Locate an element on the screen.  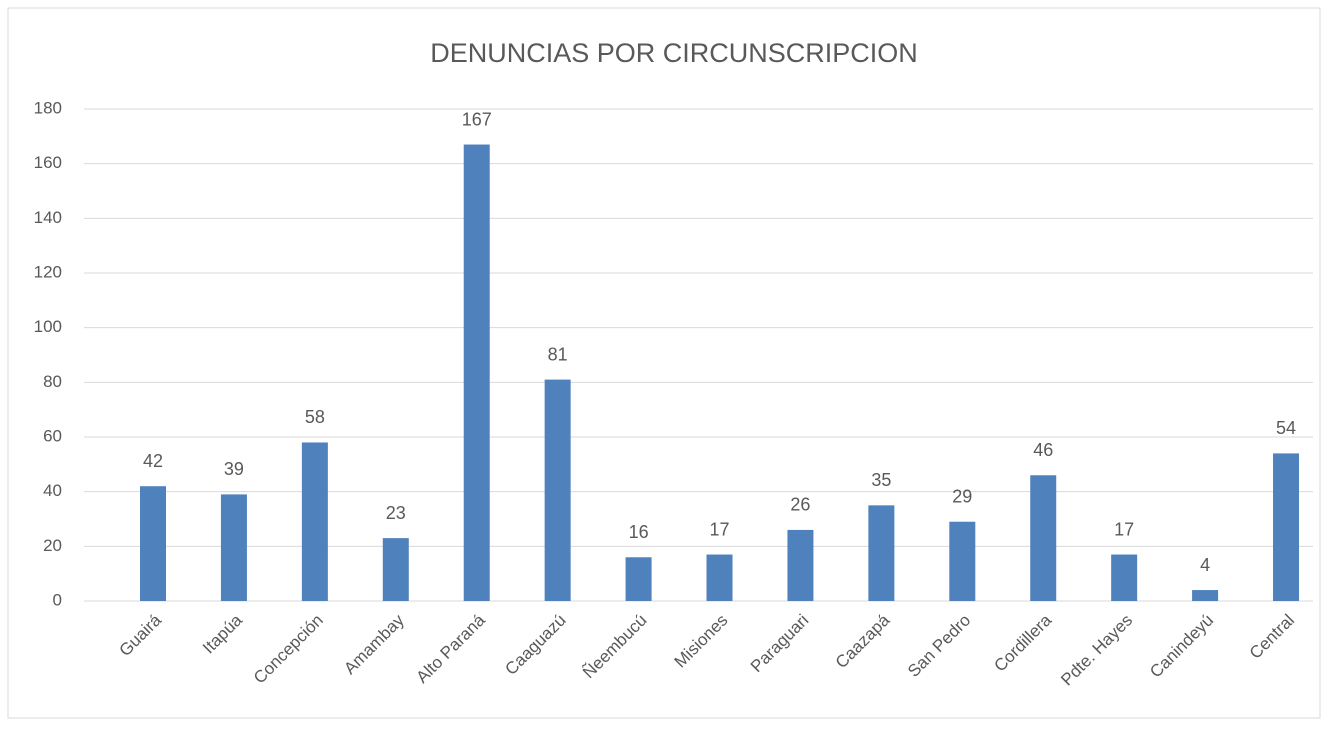
y-tick-label: 20 is located at coordinates (52, 545).